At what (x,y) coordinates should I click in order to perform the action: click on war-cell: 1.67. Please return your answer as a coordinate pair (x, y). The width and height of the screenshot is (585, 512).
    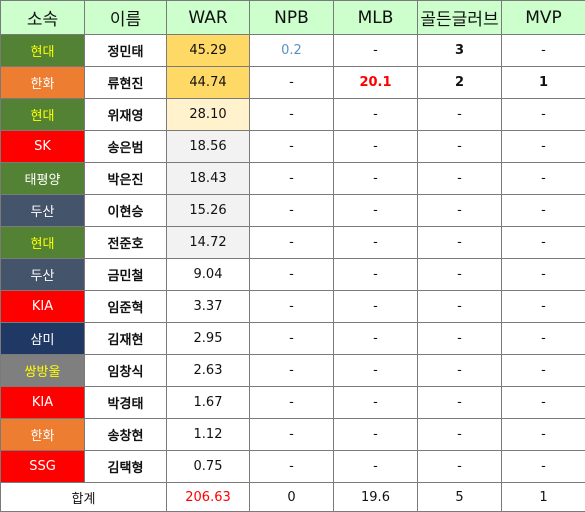
    Looking at the image, I should click on (208, 403).